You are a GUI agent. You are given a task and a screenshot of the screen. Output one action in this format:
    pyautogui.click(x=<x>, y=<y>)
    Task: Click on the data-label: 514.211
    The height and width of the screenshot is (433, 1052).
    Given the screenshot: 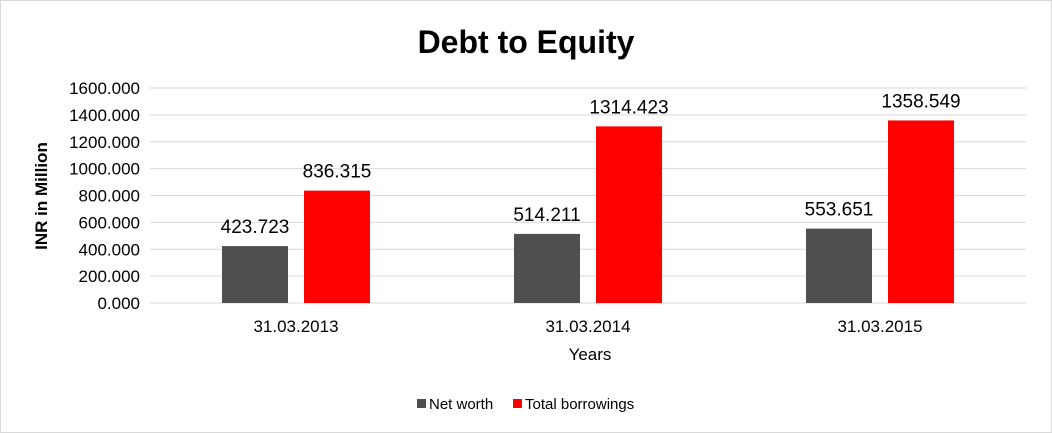 What is the action you would take?
    pyautogui.click(x=546, y=215)
    